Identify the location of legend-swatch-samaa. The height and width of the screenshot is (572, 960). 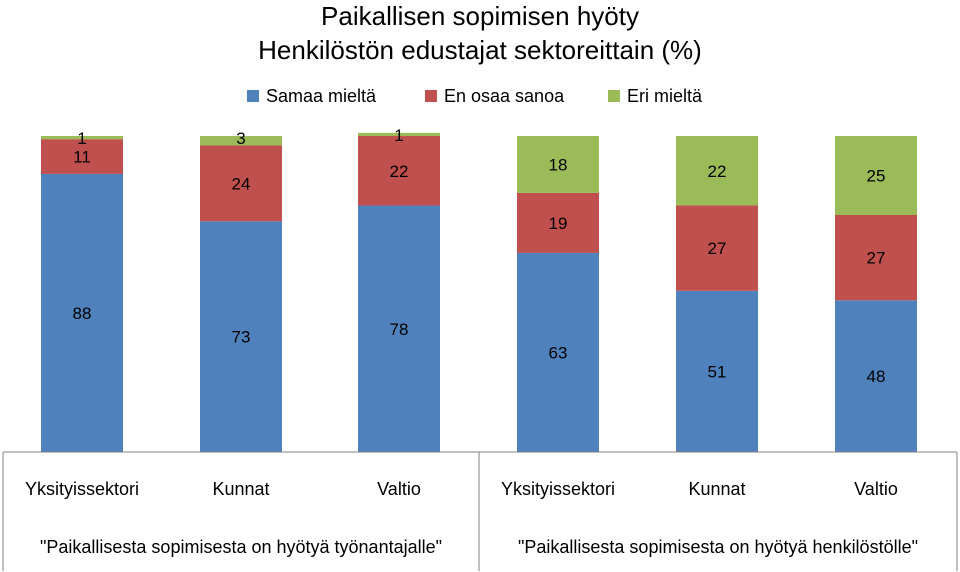
(253, 96).